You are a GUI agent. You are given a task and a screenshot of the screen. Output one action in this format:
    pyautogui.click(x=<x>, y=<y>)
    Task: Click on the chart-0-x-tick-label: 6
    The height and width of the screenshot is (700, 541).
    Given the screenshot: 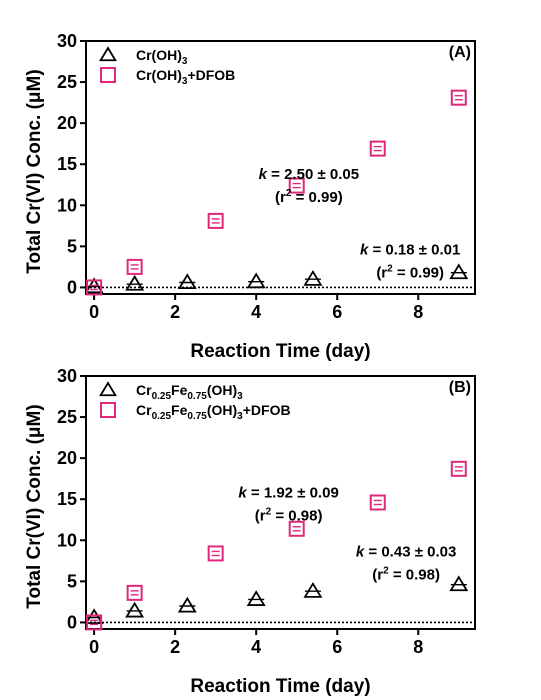 What is the action you would take?
    pyautogui.click(x=337, y=312)
    